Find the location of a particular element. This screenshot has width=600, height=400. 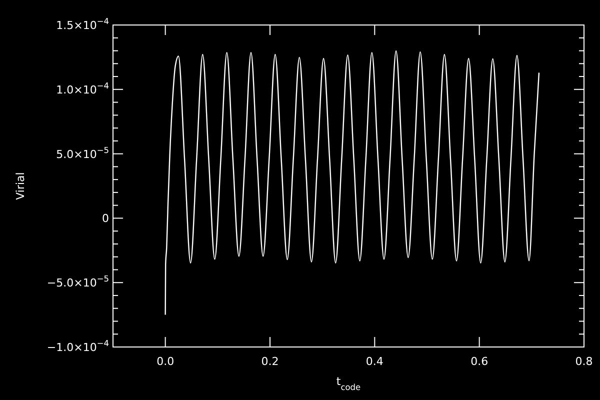

y-tick-label: −1.0×10$^{−4}$ is located at coordinates (77, 346).